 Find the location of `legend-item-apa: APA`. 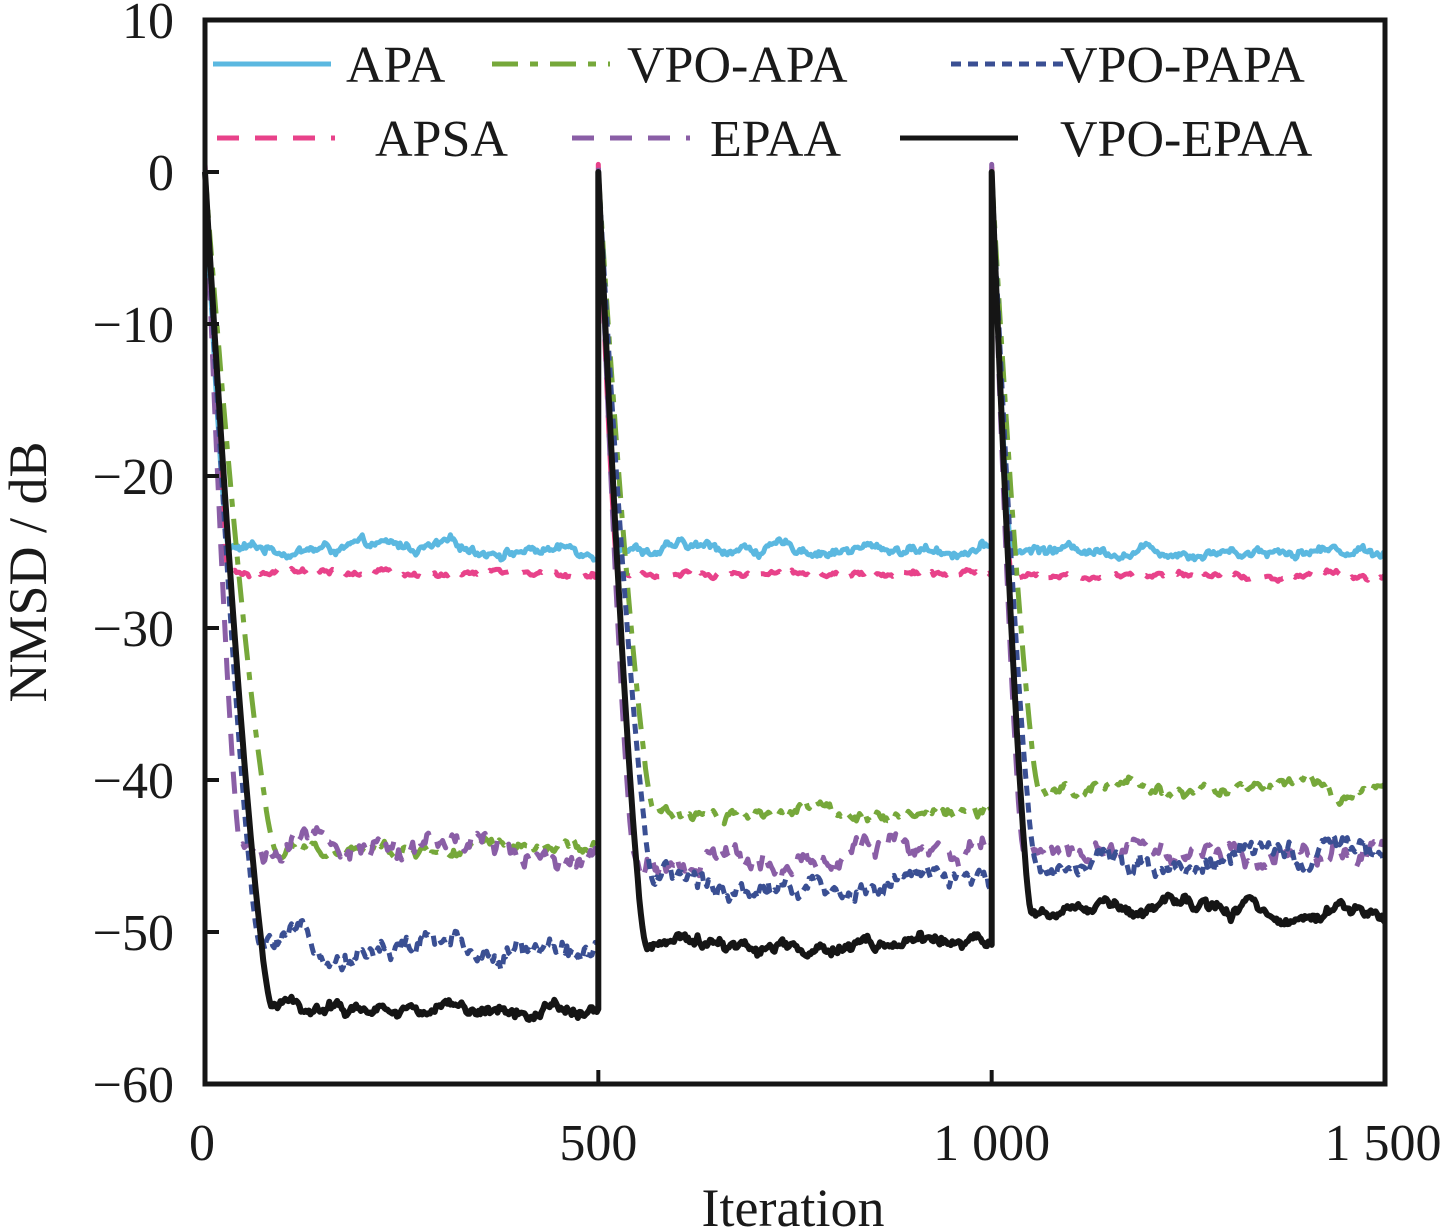

legend-item-apa: APA is located at coordinates (329, 65).